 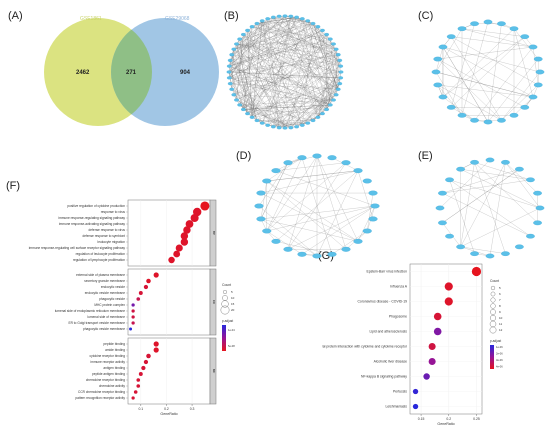 I want to click on legend-size-label: 7, so click(x=500, y=300).